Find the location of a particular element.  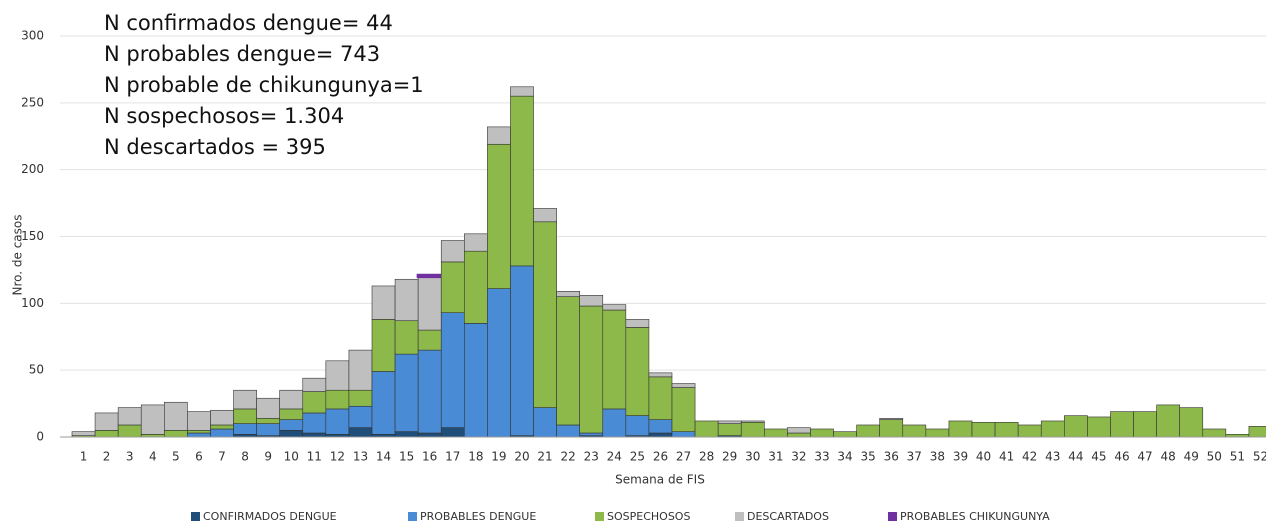

x-tick-label: 36 is located at coordinates (891, 457).